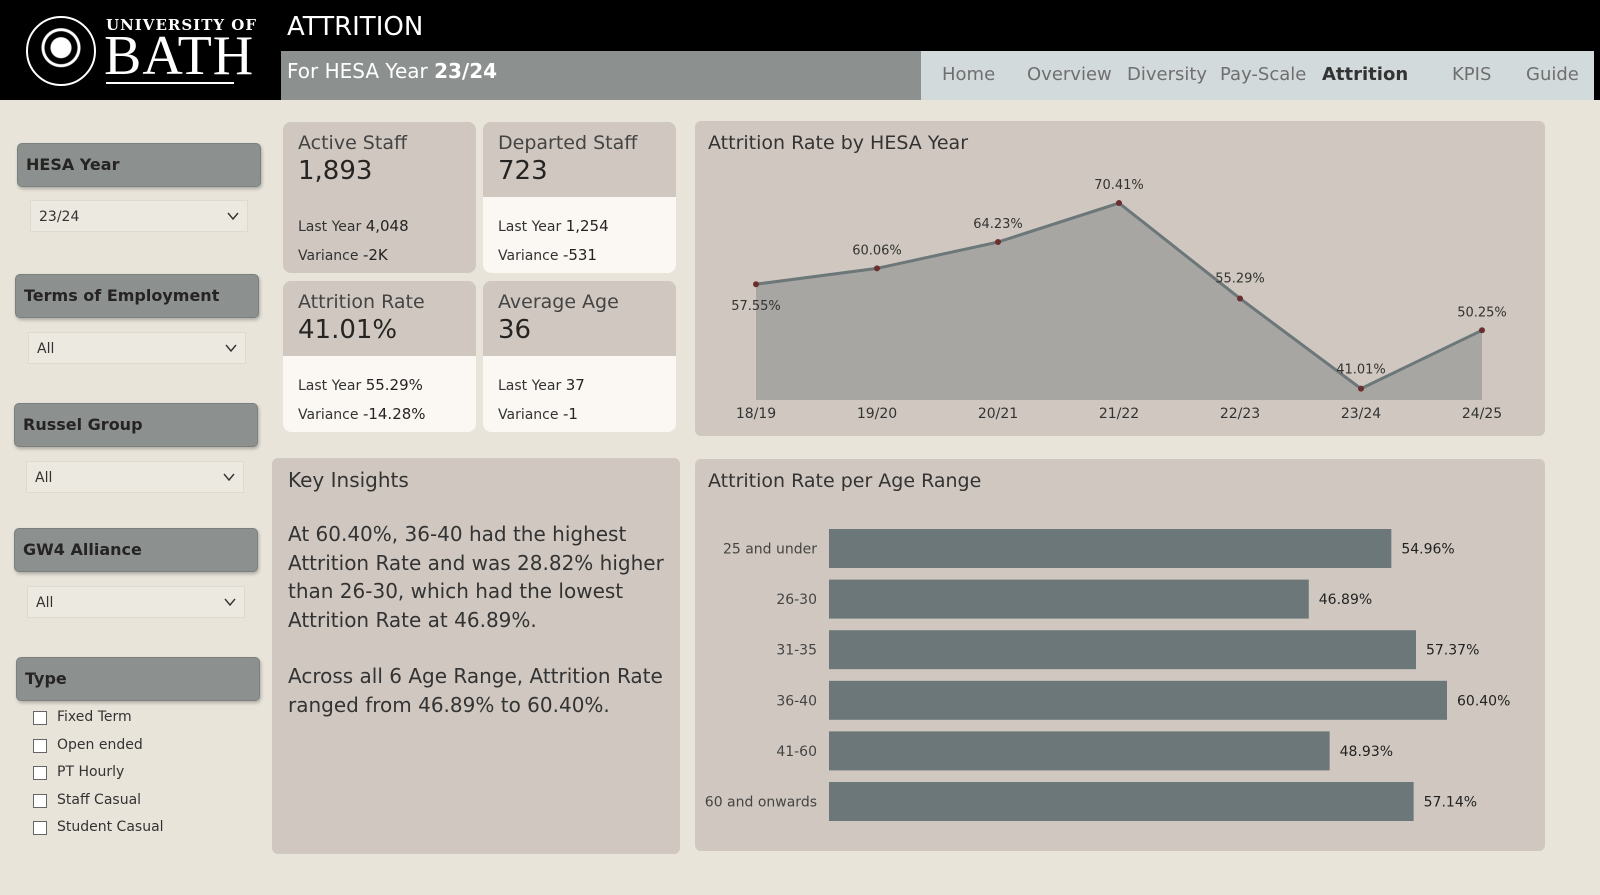  What do you see at coordinates (136, 550) in the screenshot?
I see `gw4-slicer-header: GW4 Alliance` at bounding box center [136, 550].